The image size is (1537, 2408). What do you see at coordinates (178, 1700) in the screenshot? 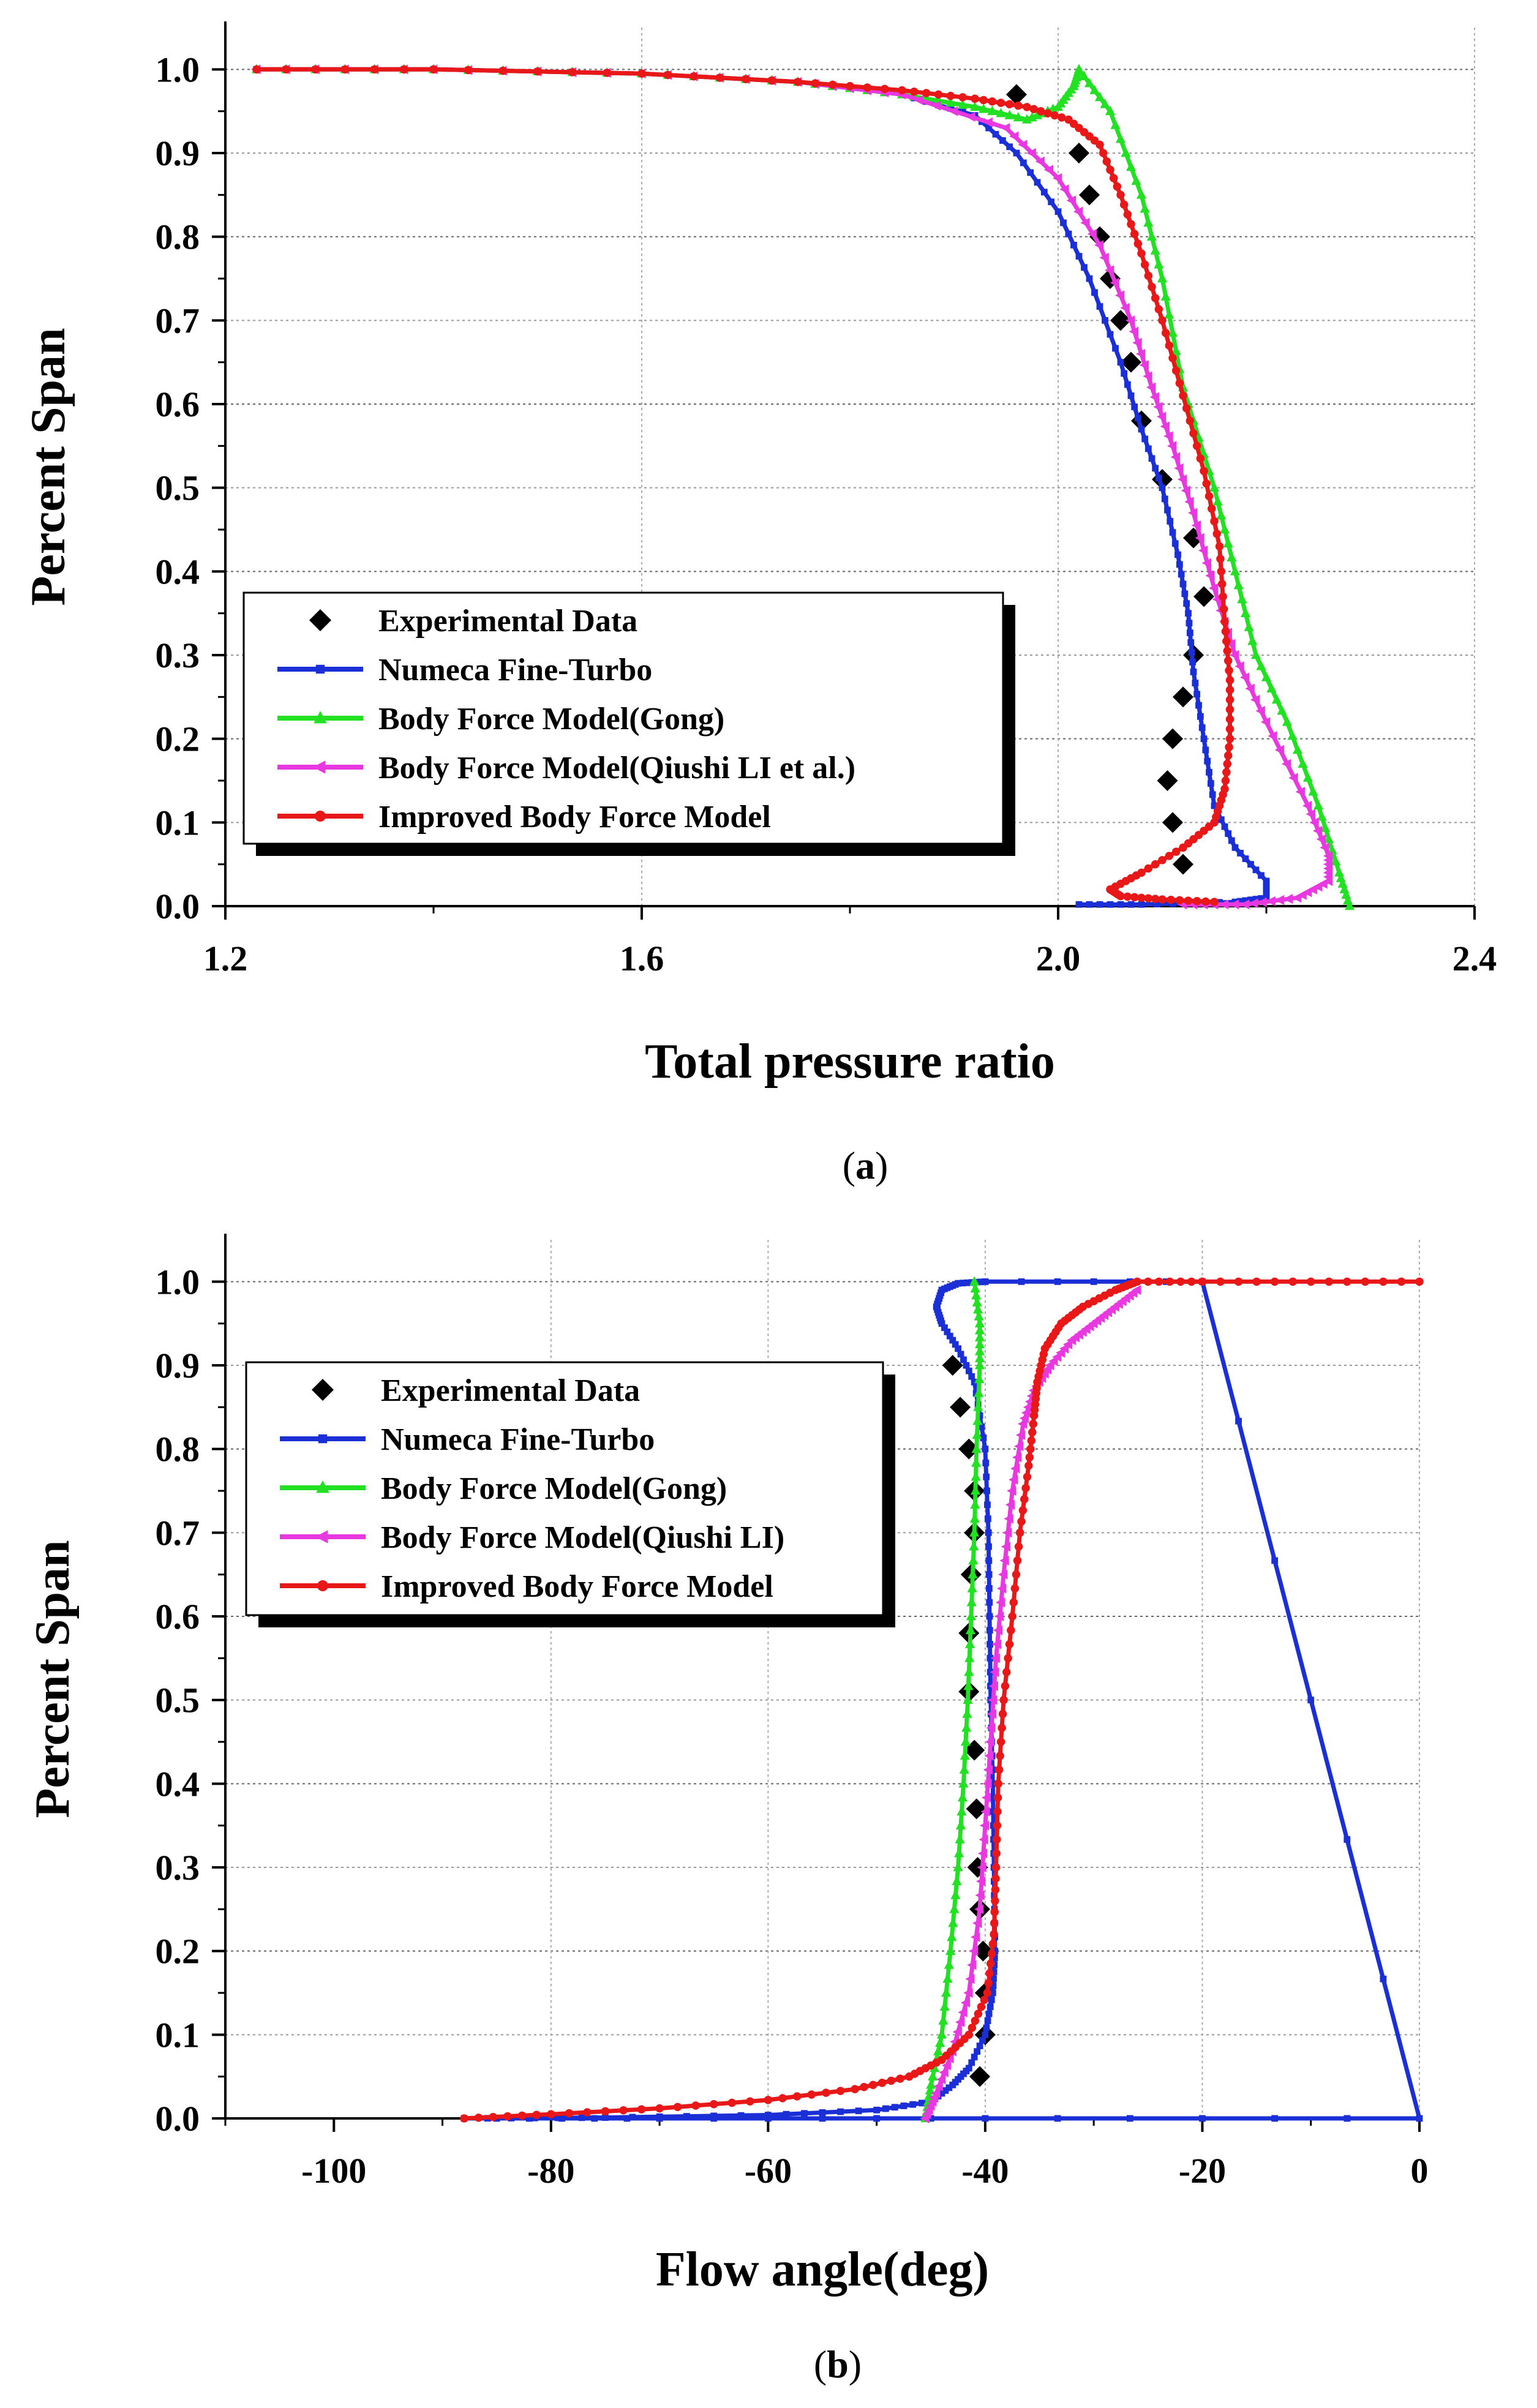
I see `y-tick-label: 0.5` at bounding box center [178, 1700].